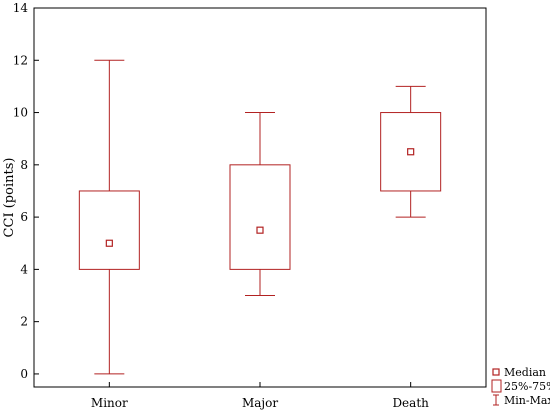  I want to click on x-axis: Minor Major Death, so click(260, 396).